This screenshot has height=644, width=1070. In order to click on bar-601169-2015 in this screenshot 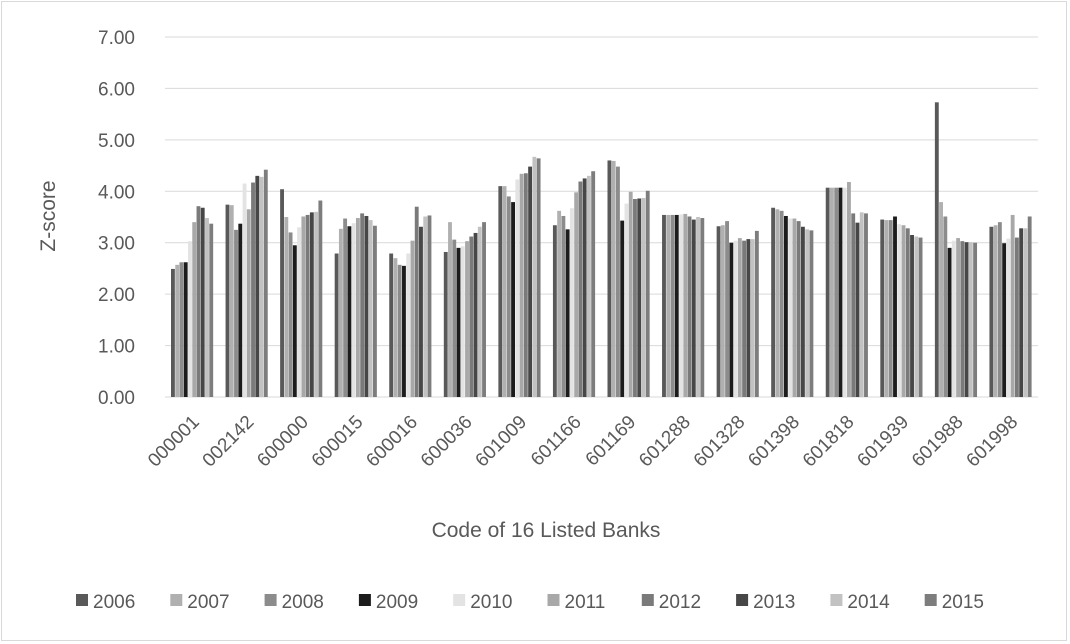, I will do `click(647, 293)`.